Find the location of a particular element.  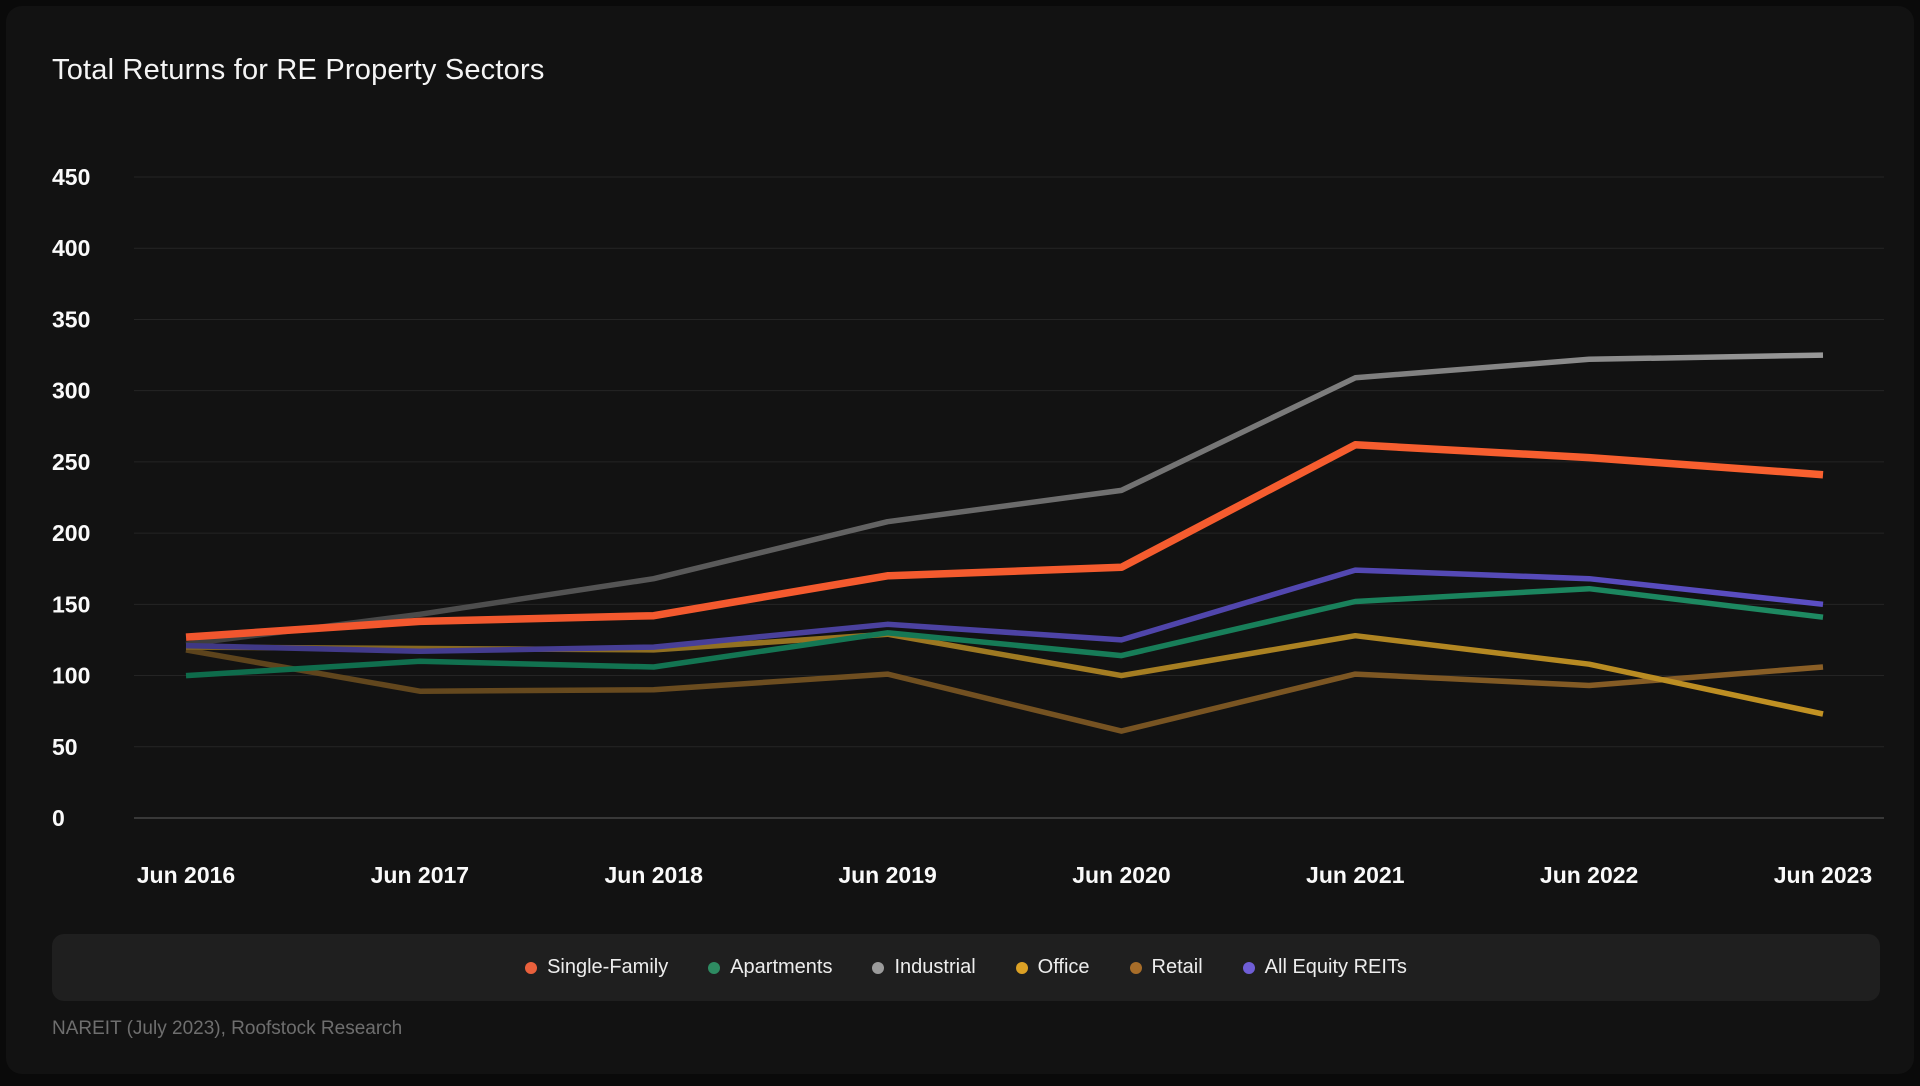

source-attribution: NAREIT (July 2023), Roofstock Research is located at coordinates (227, 1028).